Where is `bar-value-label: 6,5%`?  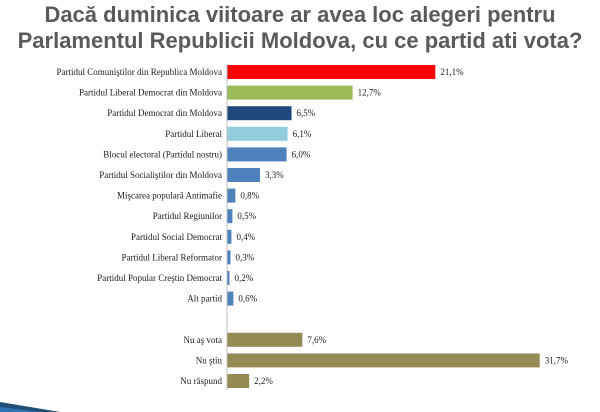
bar-value-label: 6,5% is located at coordinates (306, 113).